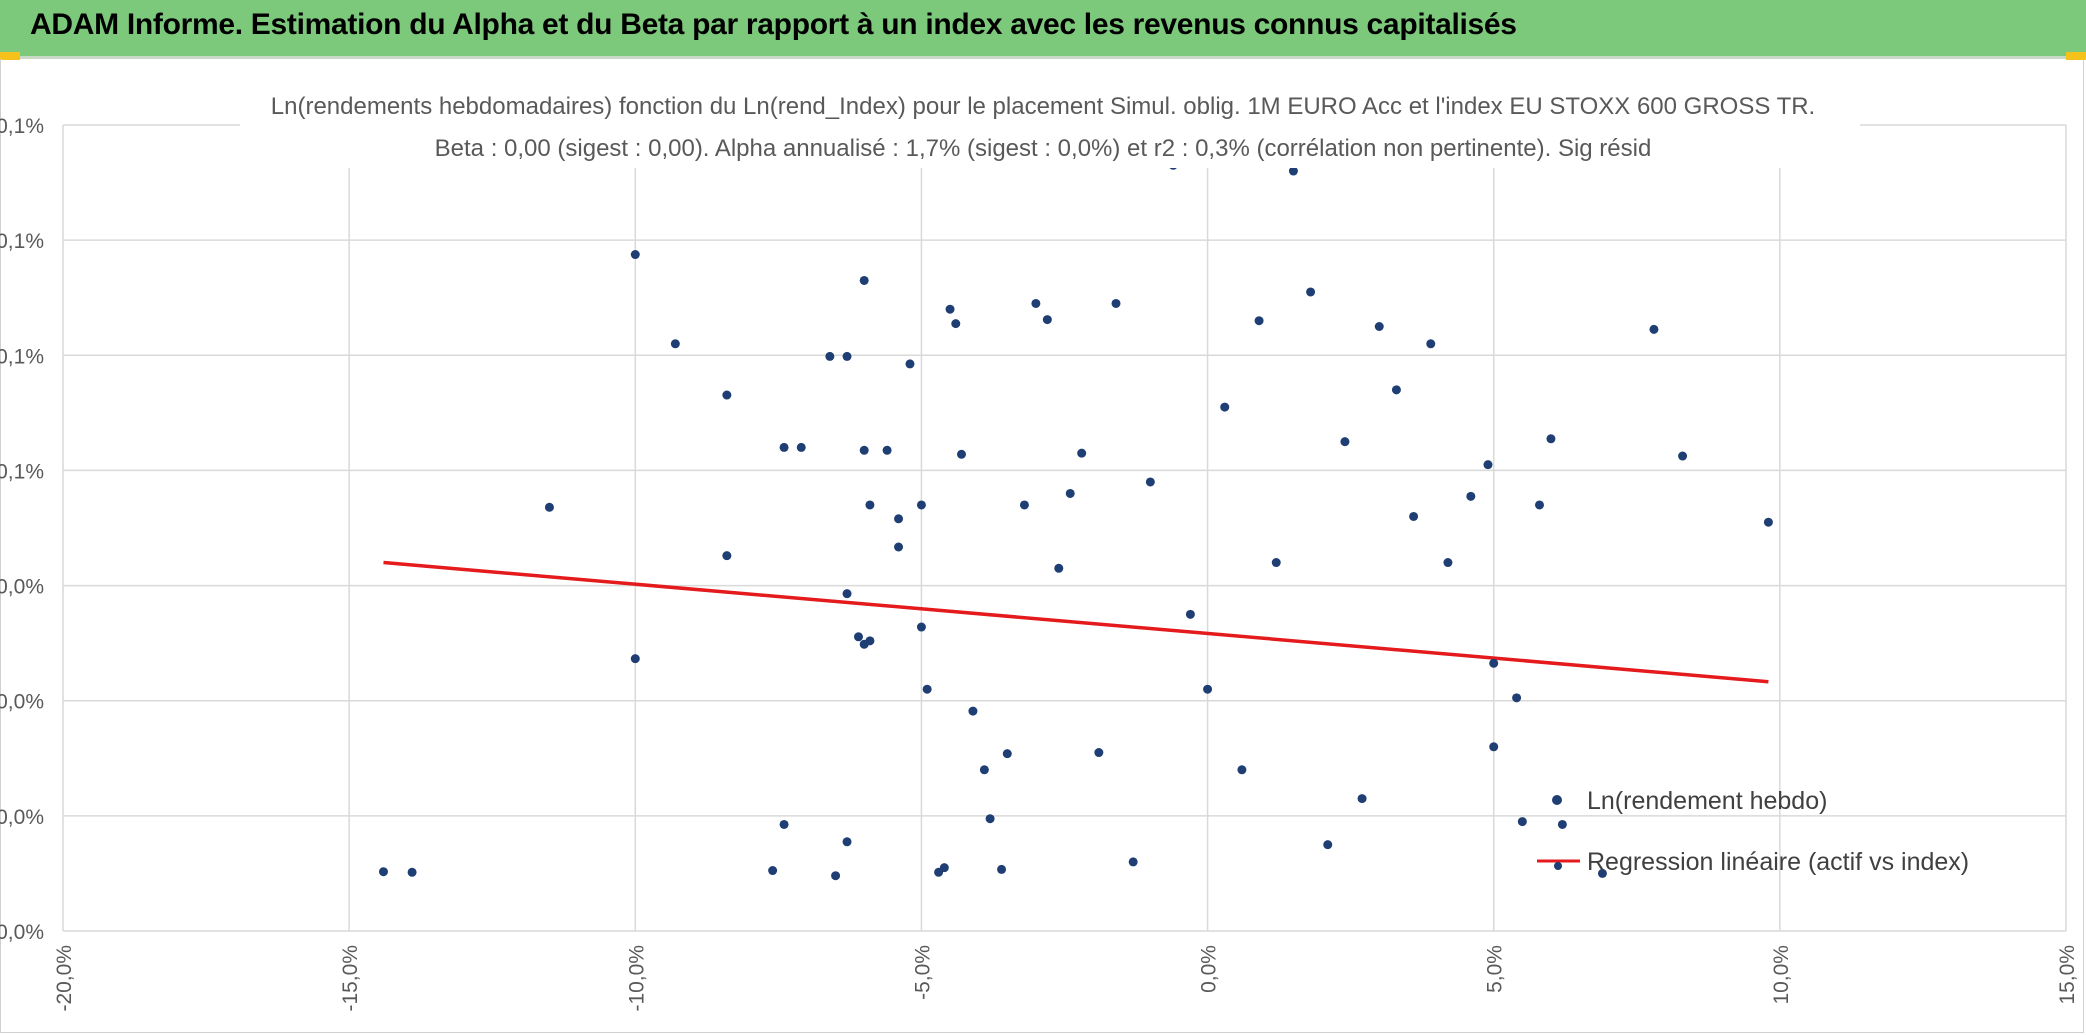 The image size is (2086, 1035). What do you see at coordinates (1209, 969) in the screenshot?
I see `x-tick-label: 0,0%` at bounding box center [1209, 969].